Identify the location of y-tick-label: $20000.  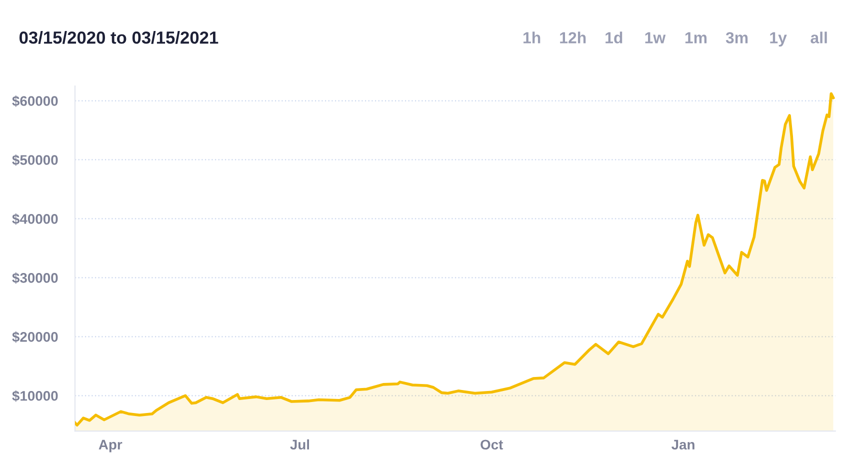
(35, 337).